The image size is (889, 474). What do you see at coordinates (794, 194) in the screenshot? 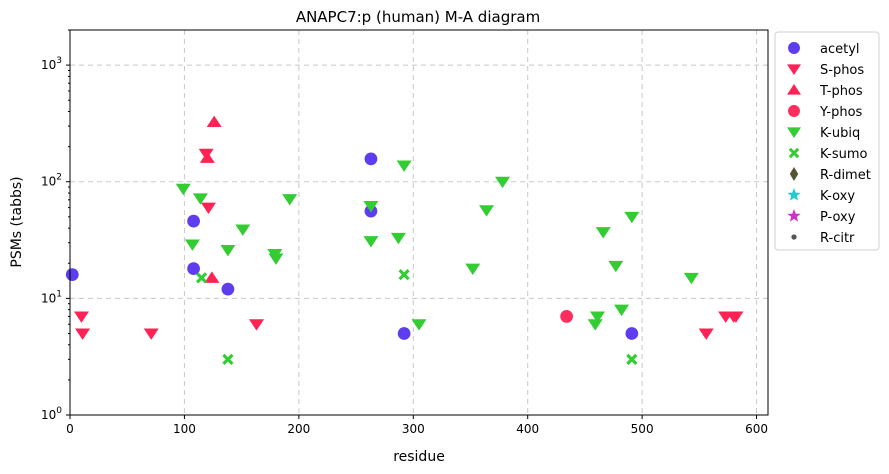
I see `legend-marker-k-oxy` at bounding box center [794, 194].